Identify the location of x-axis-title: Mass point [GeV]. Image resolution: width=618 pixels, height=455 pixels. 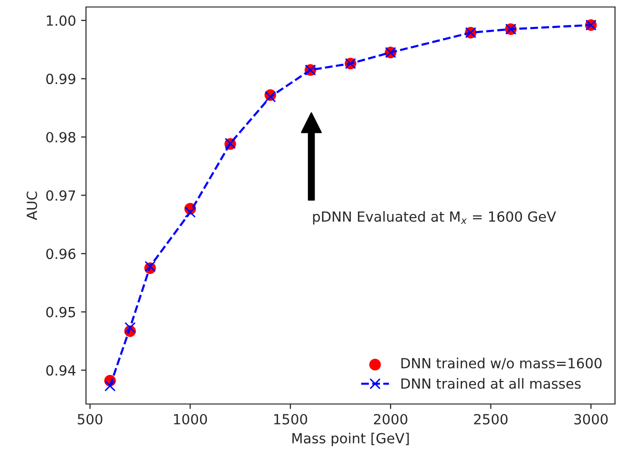
(350, 439).